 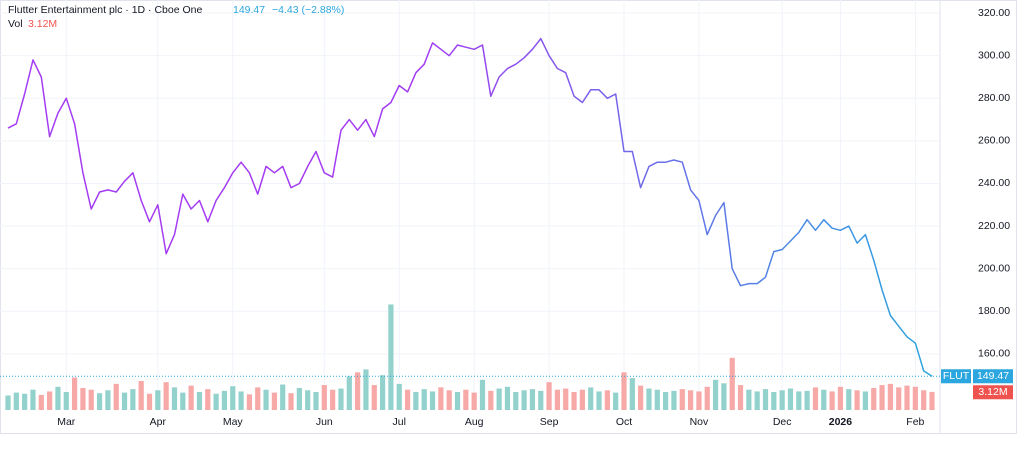 I want to click on volume-value: 3.12M, so click(x=42, y=24).